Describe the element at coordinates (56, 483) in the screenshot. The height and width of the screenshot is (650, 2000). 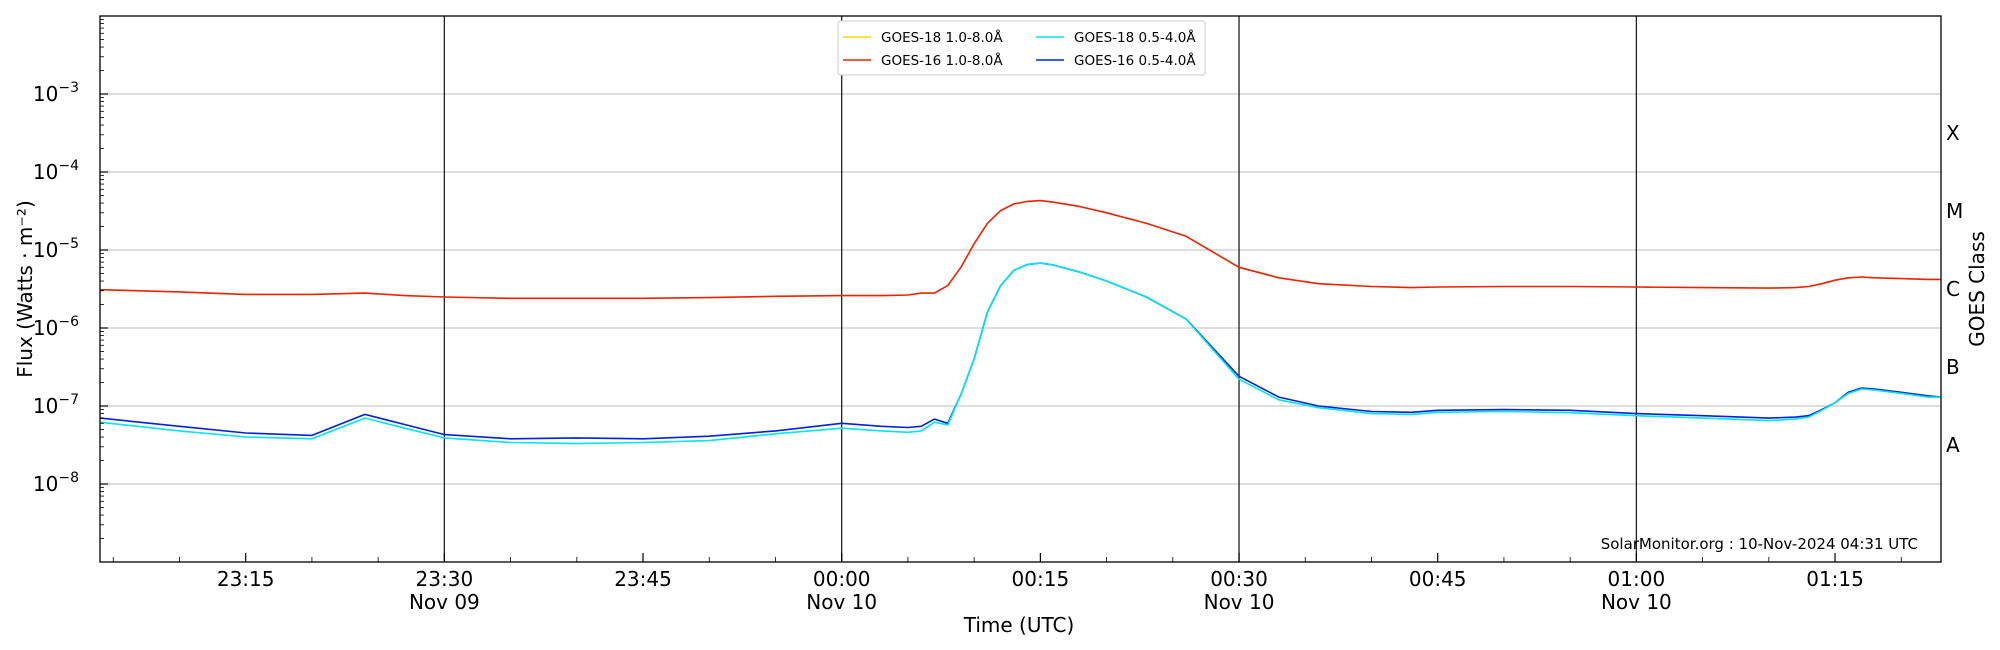
I see `y-tick-label: 10⁻⁸` at that location.